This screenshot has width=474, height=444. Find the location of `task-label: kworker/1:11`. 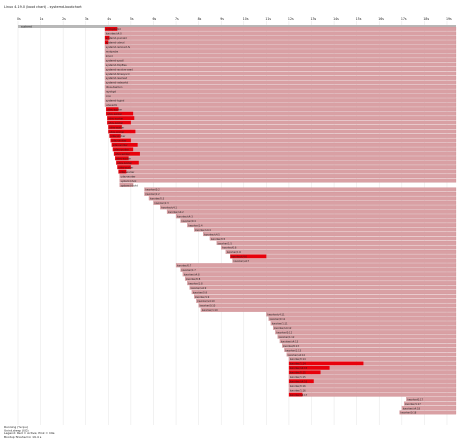

task-label: kworker/1:11 is located at coordinates (280, 324).